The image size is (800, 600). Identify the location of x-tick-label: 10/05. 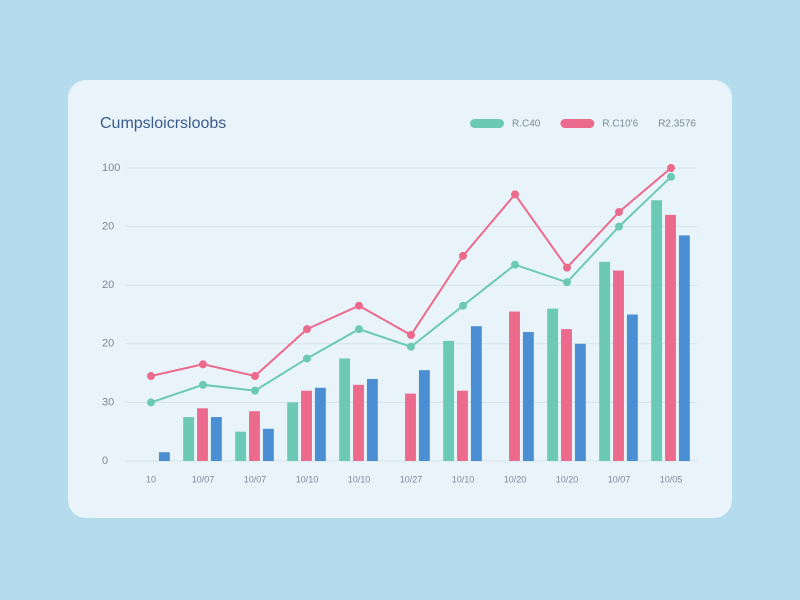
(671, 479).